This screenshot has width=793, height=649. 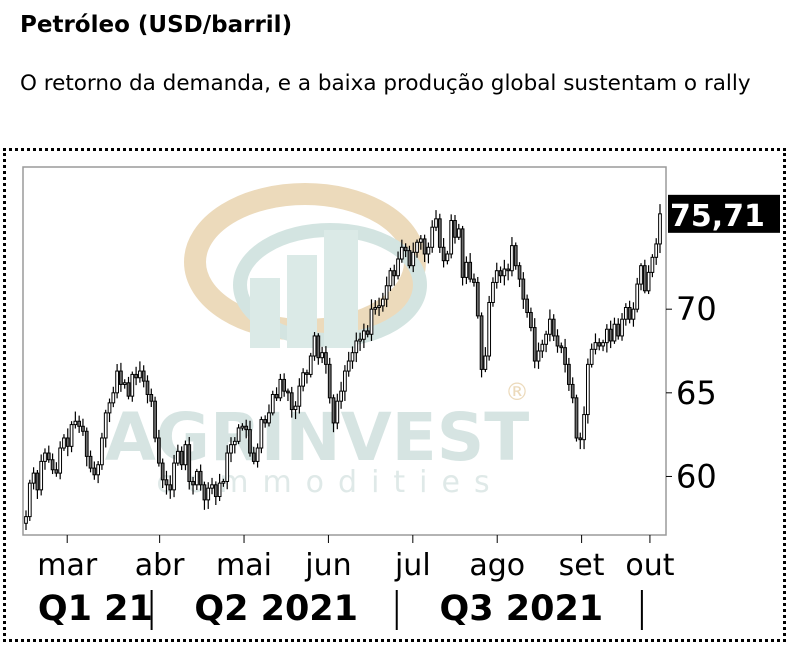 I want to click on y-tick-label: 70, so click(x=696, y=309).